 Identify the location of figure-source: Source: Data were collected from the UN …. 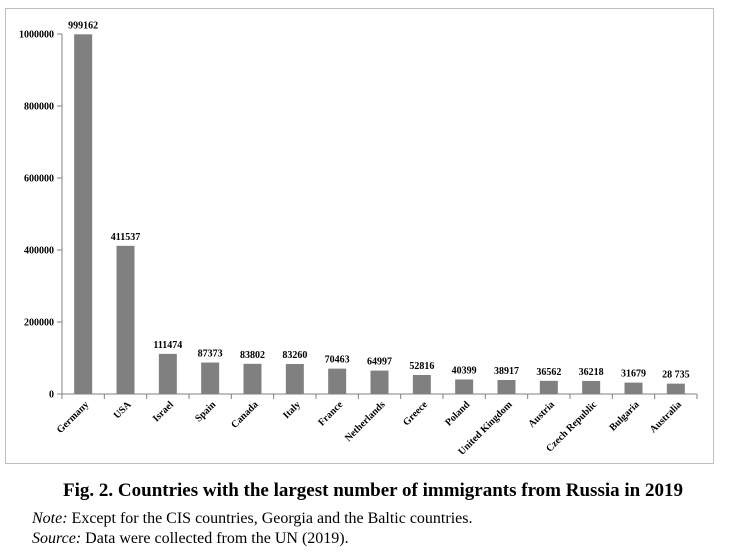
(190, 539).